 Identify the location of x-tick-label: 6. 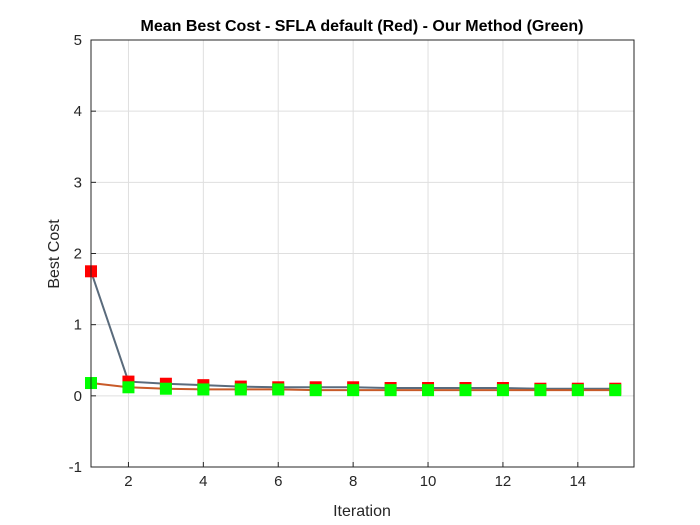
(278, 481).